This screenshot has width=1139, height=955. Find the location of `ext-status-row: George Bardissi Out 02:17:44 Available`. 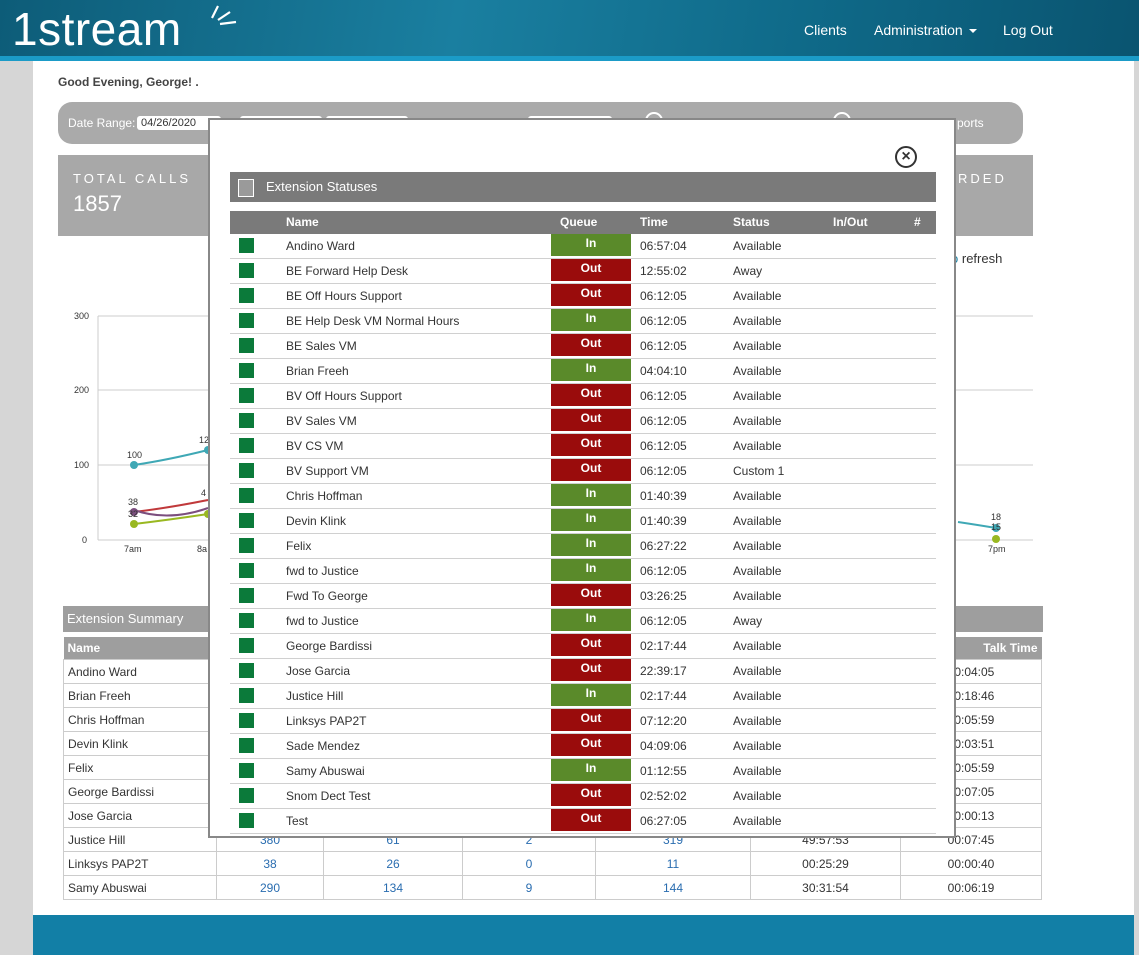

ext-status-row: George Bardissi Out 02:17:44 Available is located at coordinates (583, 646).